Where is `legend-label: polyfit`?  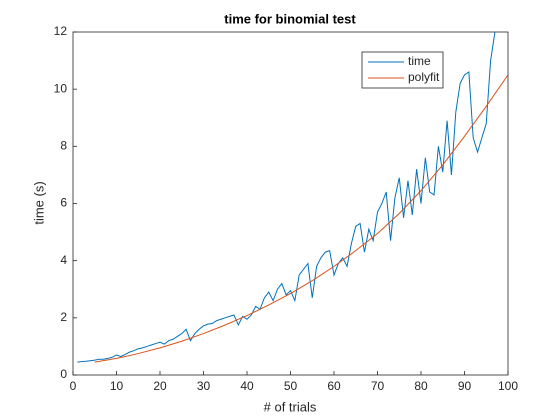 legend-label: polyfit is located at coordinates (424, 77).